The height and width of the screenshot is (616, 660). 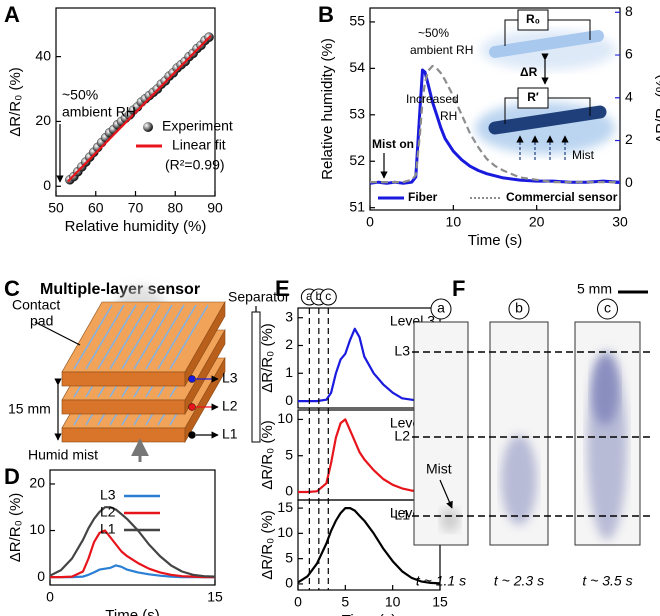 I want to click on annotation: Mist on, so click(x=393, y=144).